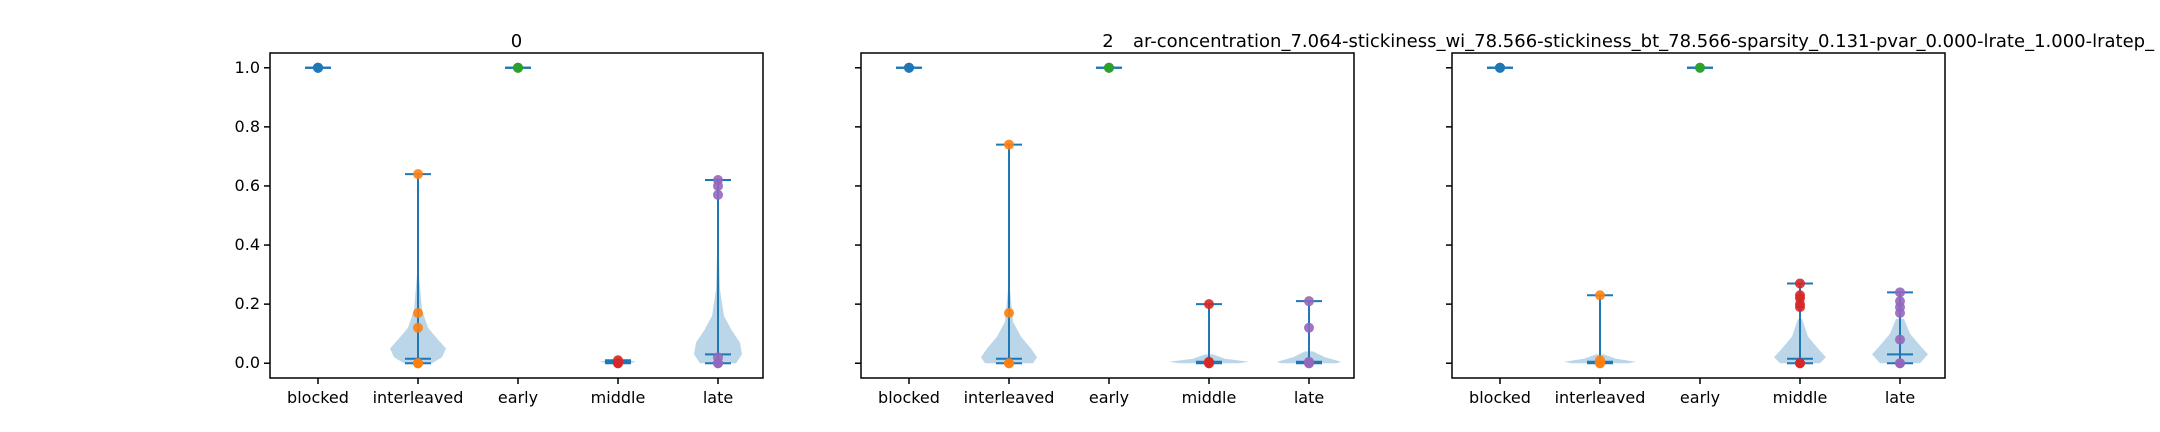  Describe the element at coordinates (247, 303) in the screenshot. I see `y-tick-label: 0.2` at that location.